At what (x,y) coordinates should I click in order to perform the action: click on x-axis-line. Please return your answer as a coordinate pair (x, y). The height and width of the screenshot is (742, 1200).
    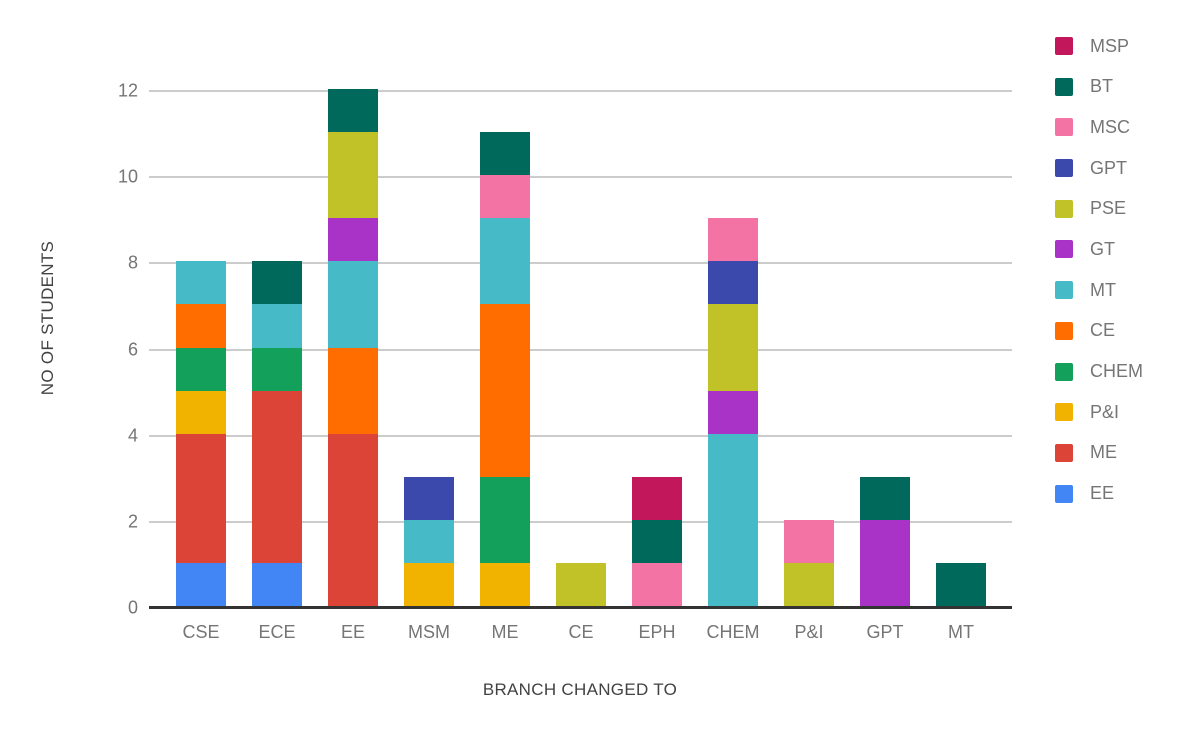
    Looking at the image, I should click on (580, 607).